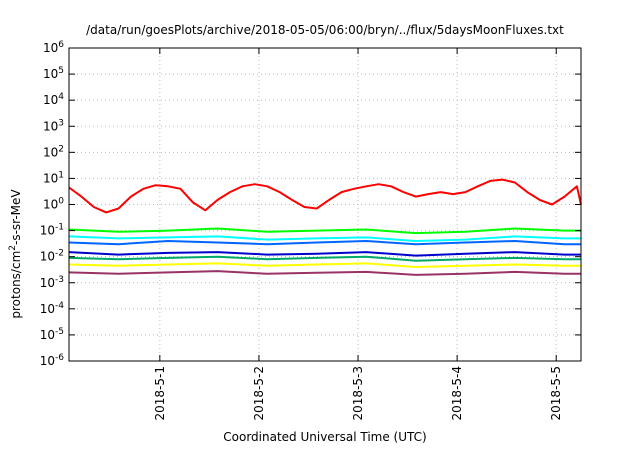 The width and height of the screenshot is (640, 452). I want to click on y-tick-label: 10², so click(53, 151).